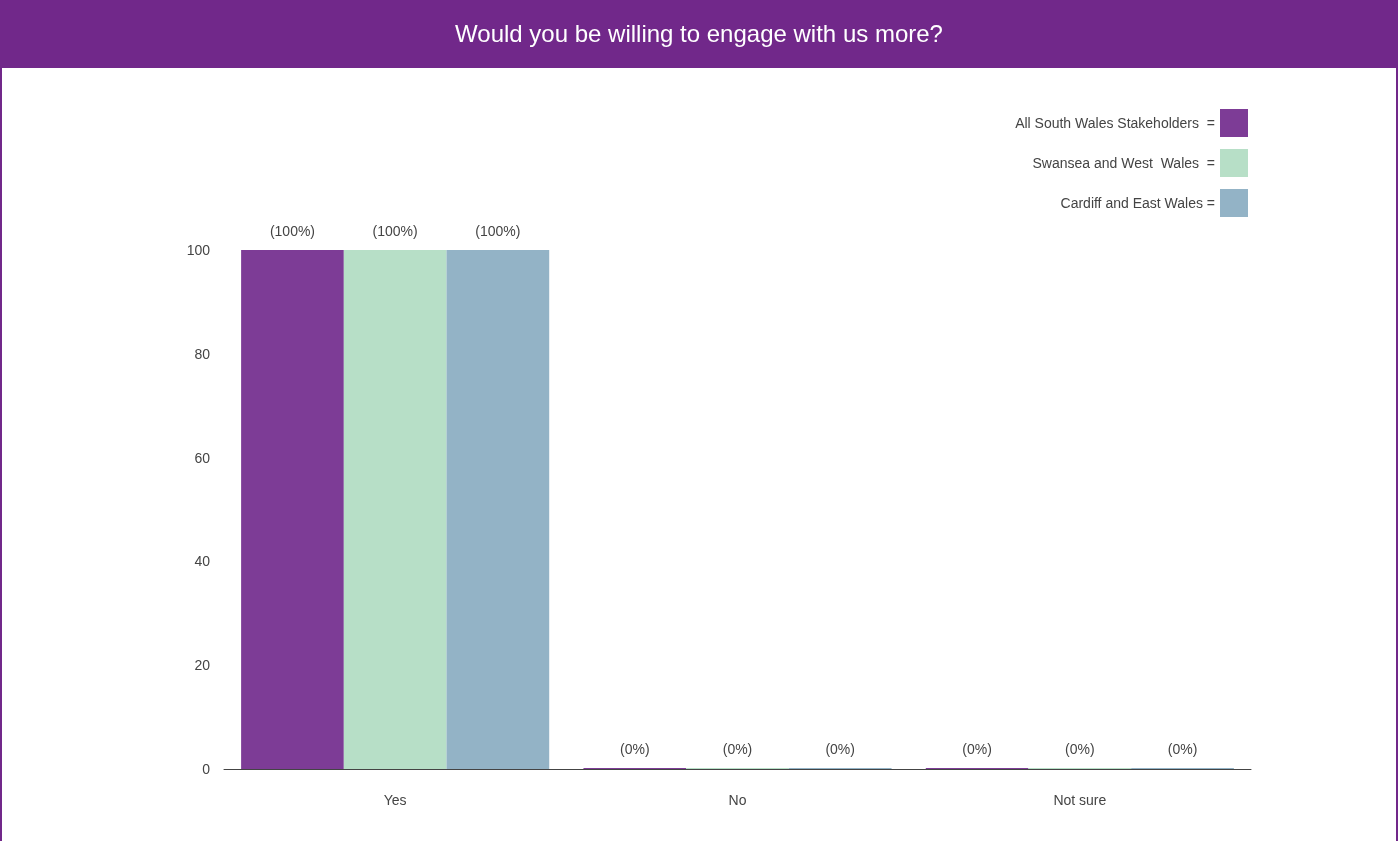 This screenshot has width=1398, height=841. I want to click on y-tick-label: 0, so click(206, 769).